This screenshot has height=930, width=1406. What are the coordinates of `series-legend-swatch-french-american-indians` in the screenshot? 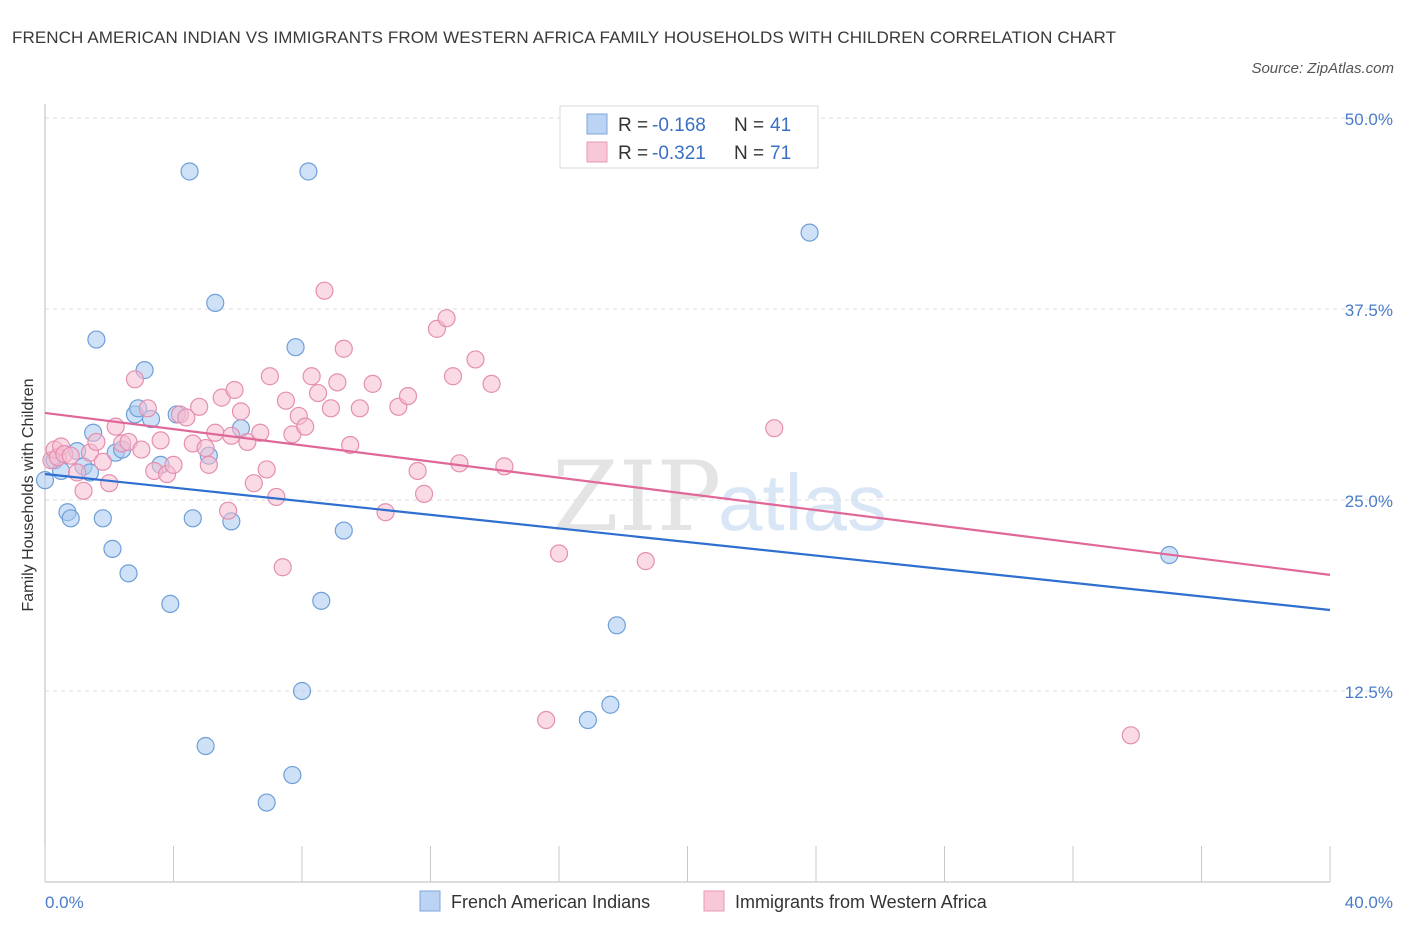 It's located at (430, 901).